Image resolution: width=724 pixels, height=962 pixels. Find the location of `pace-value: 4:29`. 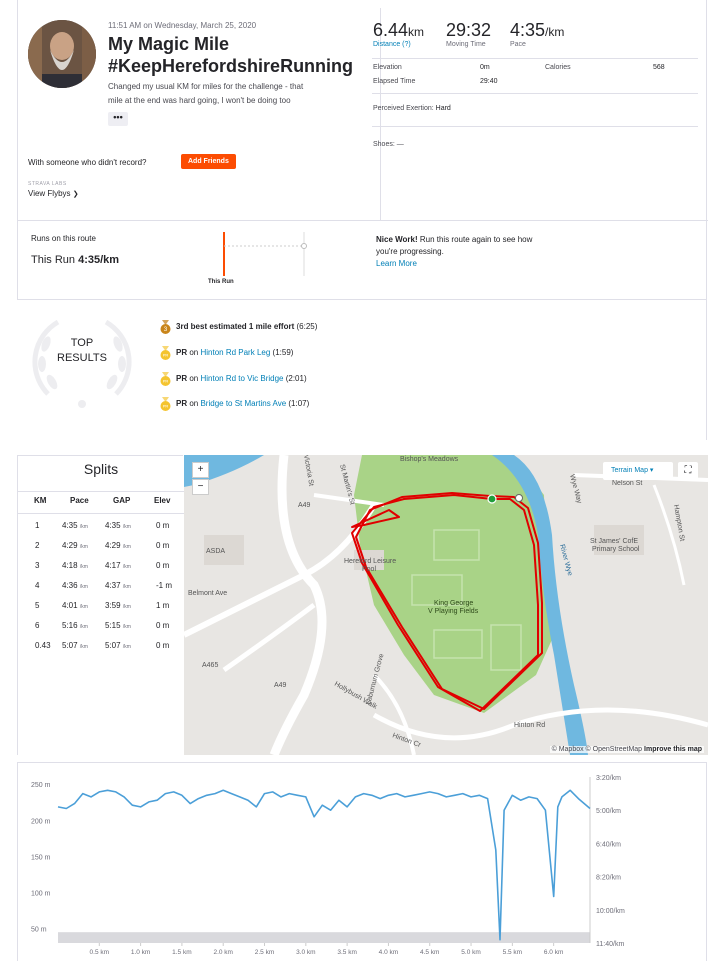

pace-value: 4:29 is located at coordinates (70, 545).